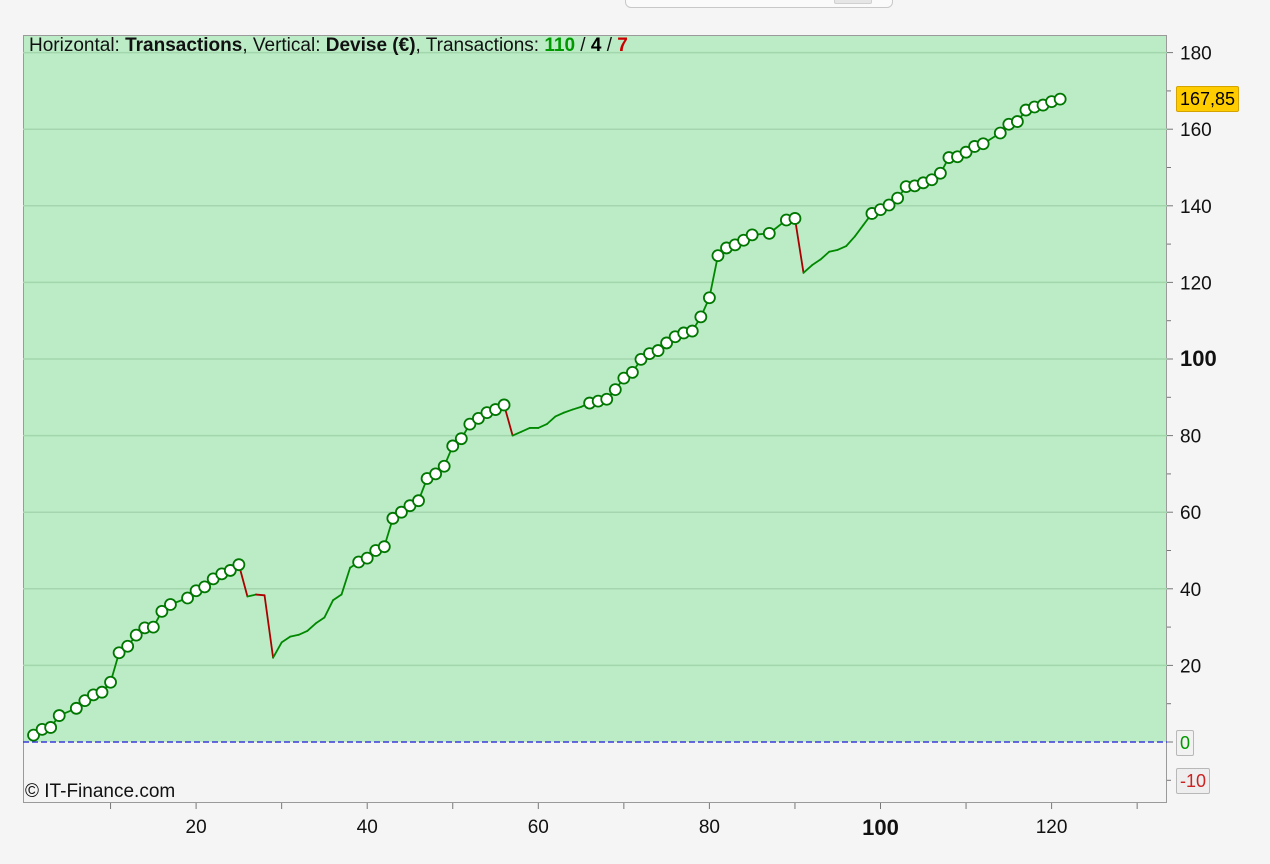 This screenshot has height=864, width=1270. I want to click on copyright-text: © IT-Finance.com, so click(100, 791).